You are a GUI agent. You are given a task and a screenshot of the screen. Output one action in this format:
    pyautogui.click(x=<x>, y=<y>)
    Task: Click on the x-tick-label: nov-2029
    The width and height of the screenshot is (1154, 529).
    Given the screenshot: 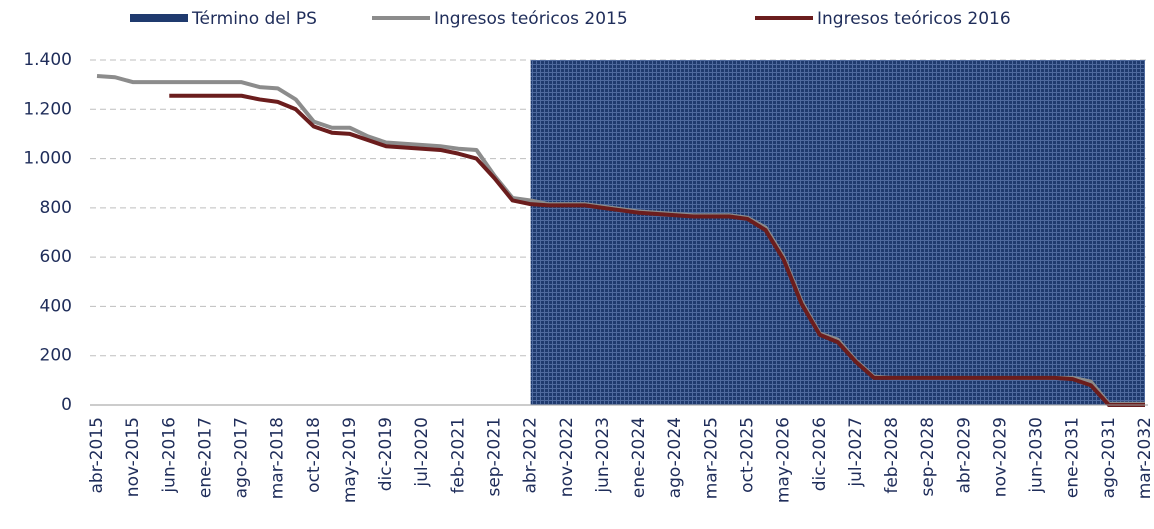 What is the action you would take?
    pyautogui.click(x=1000, y=457)
    